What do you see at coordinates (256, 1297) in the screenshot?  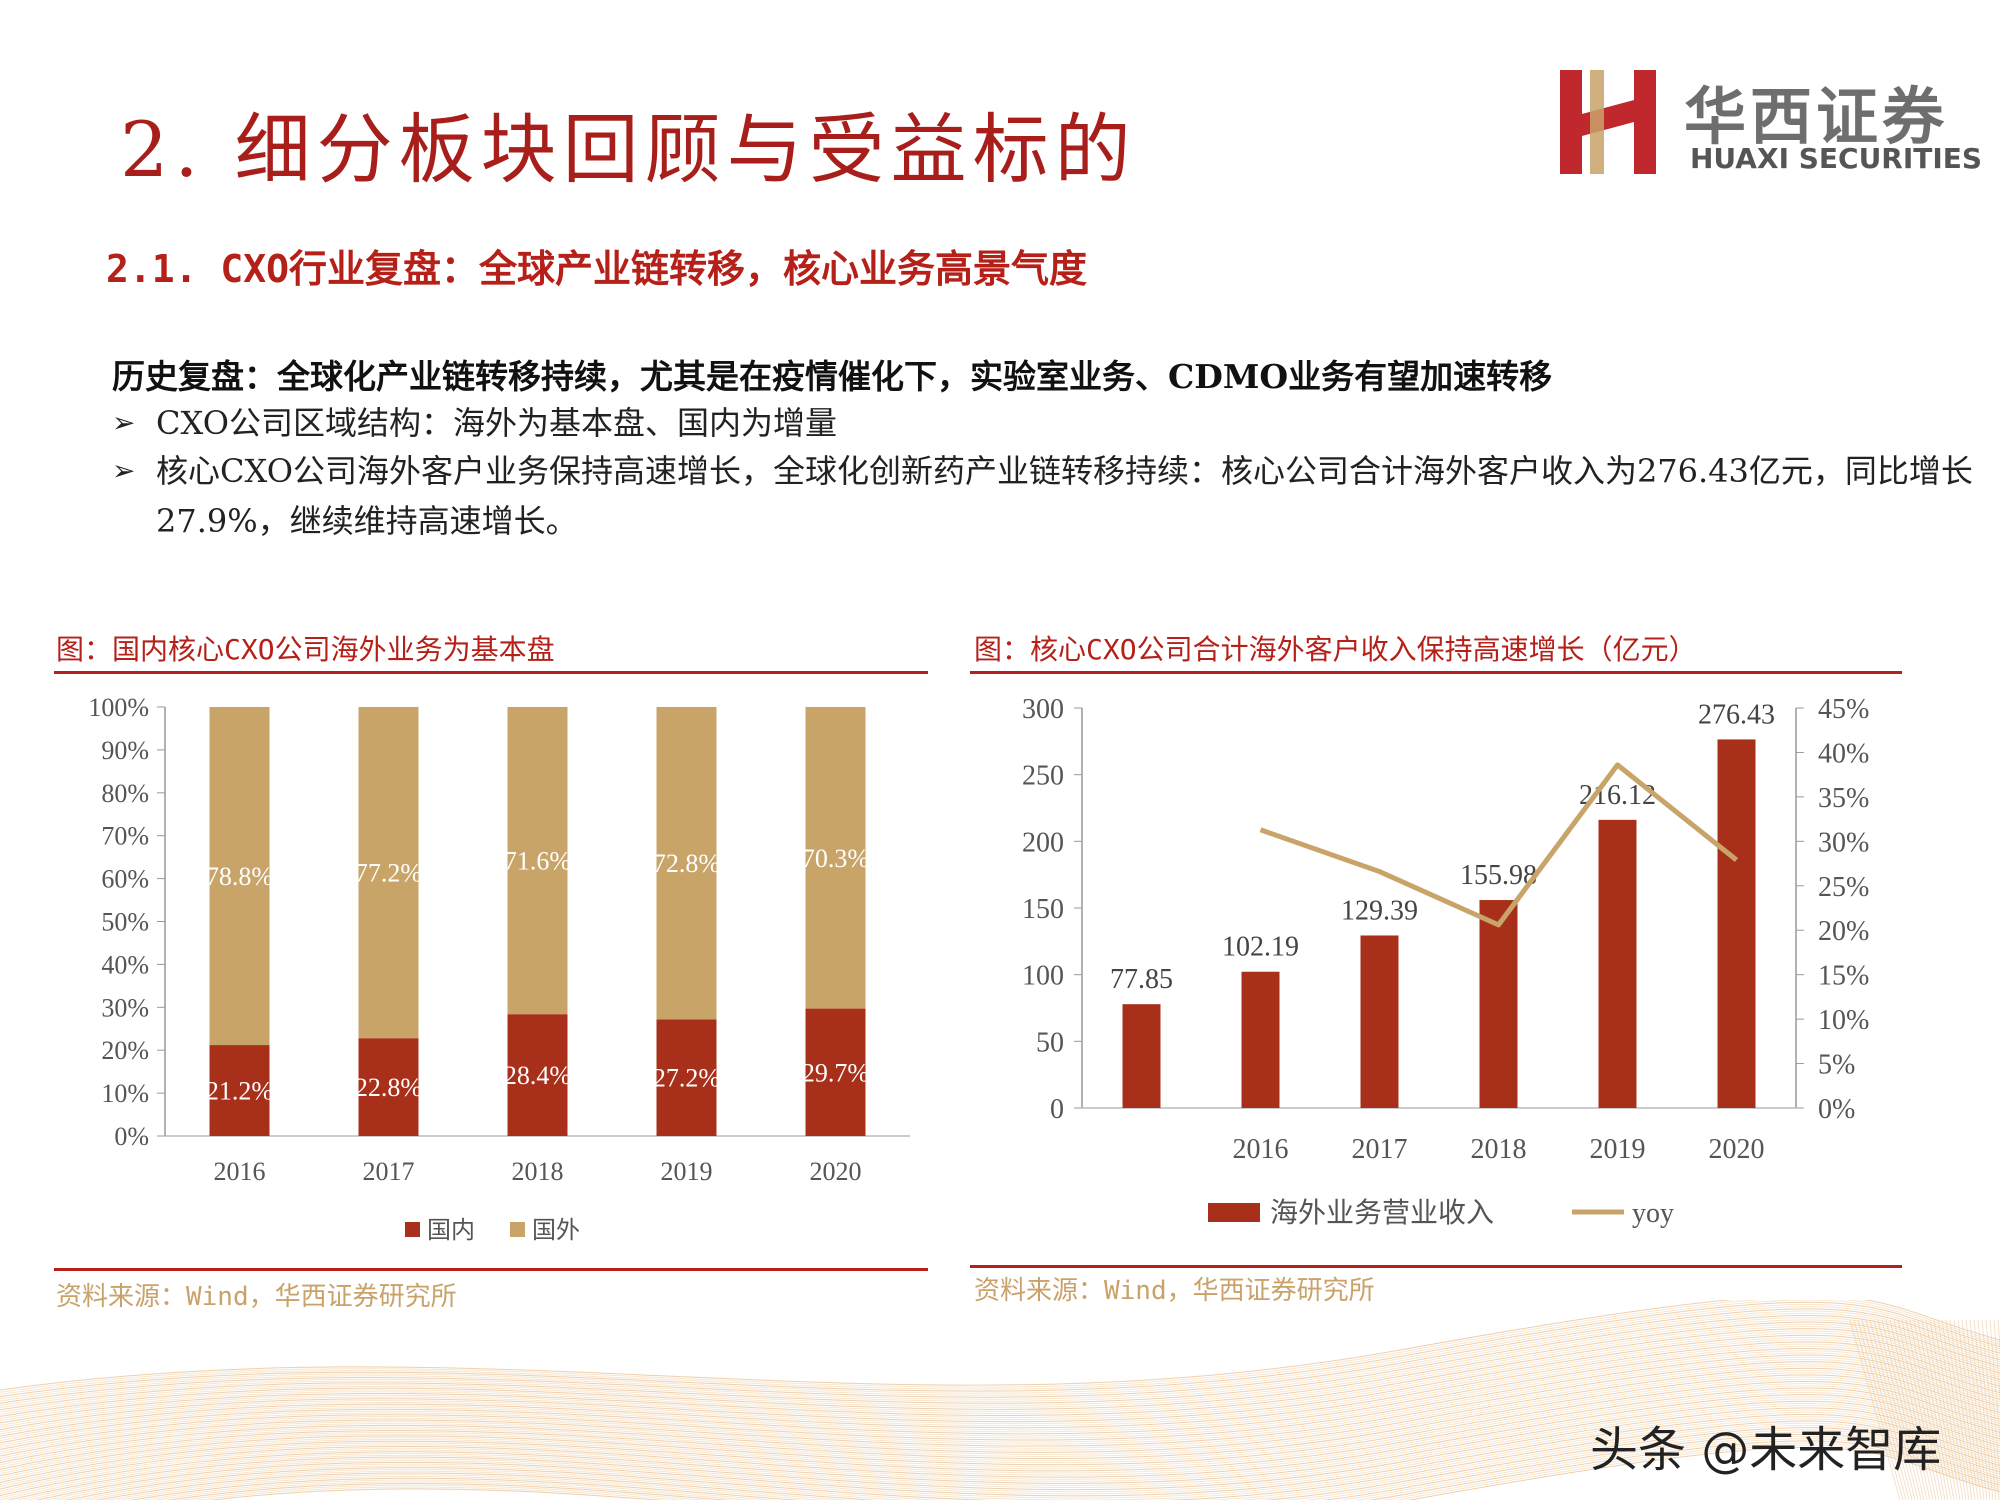 I see `source-note-left: 资料来源：Wind，华西证券研究所` at bounding box center [256, 1297].